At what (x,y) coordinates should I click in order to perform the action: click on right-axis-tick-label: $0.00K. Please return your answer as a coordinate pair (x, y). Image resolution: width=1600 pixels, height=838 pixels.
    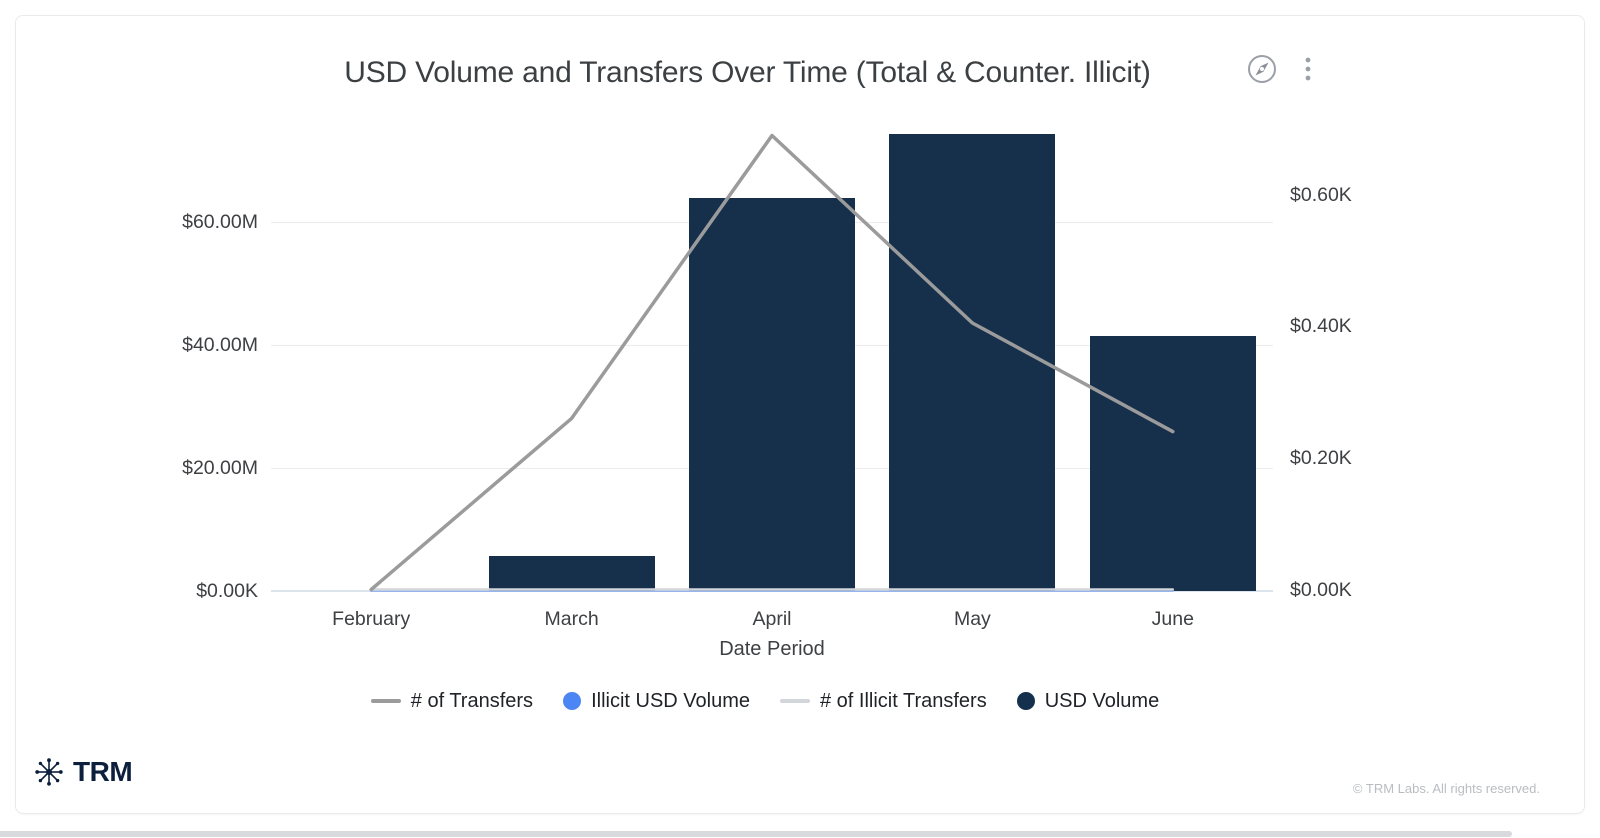
    Looking at the image, I should click on (1321, 589).